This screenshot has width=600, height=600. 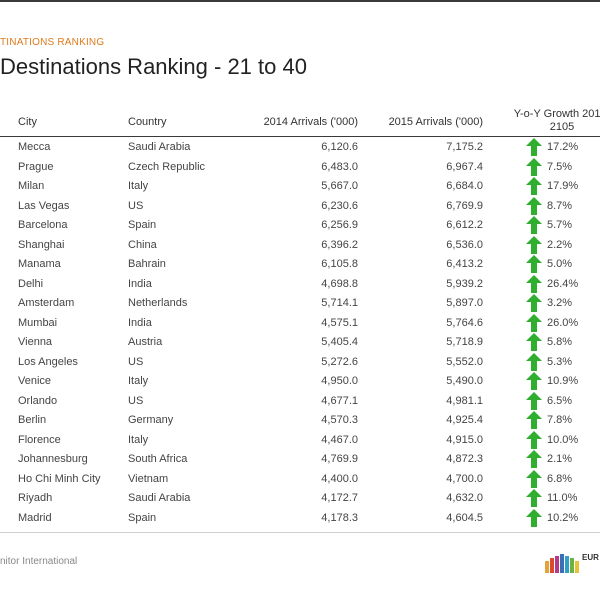 I want to click on city-cell: Vienna, so click(x=35, y=342).